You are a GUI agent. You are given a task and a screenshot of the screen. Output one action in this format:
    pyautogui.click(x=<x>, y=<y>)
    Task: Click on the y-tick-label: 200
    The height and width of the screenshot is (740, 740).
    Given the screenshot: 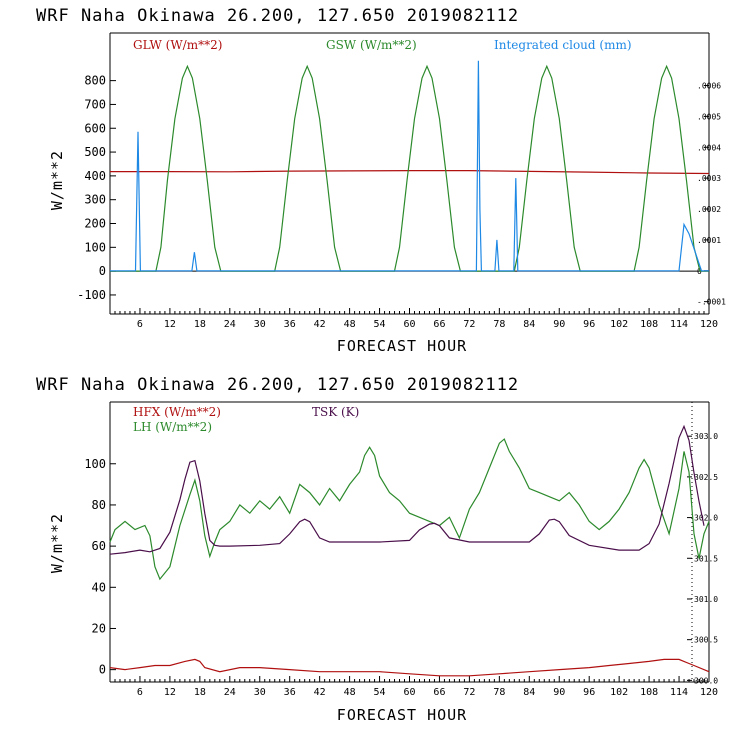 What is the action you would take?
    pyautogui.click(x=95, y=224)
    